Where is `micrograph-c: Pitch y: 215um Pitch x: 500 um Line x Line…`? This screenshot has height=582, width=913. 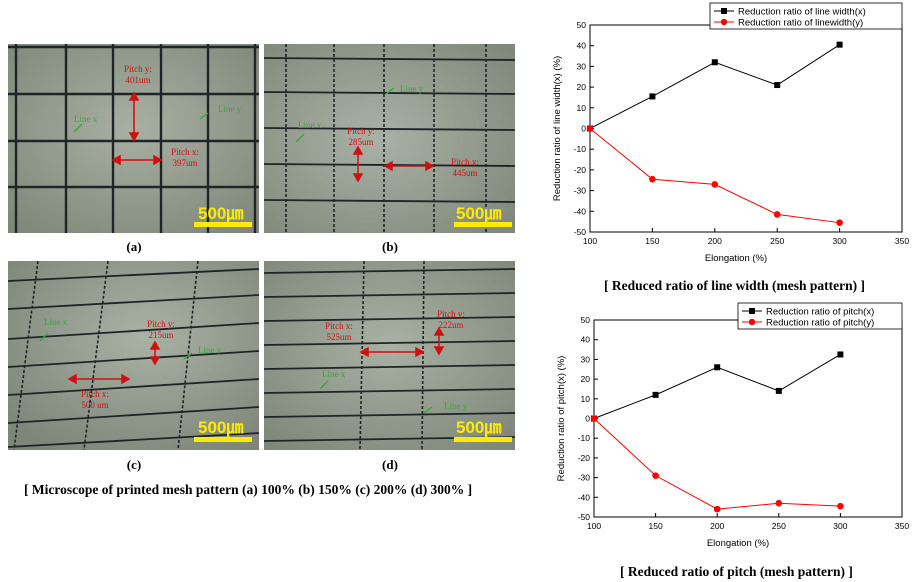 micrograph-c: Pitch y: 215um Pitch x: 500 um Line x Line… is located at coordinates (133, 355).